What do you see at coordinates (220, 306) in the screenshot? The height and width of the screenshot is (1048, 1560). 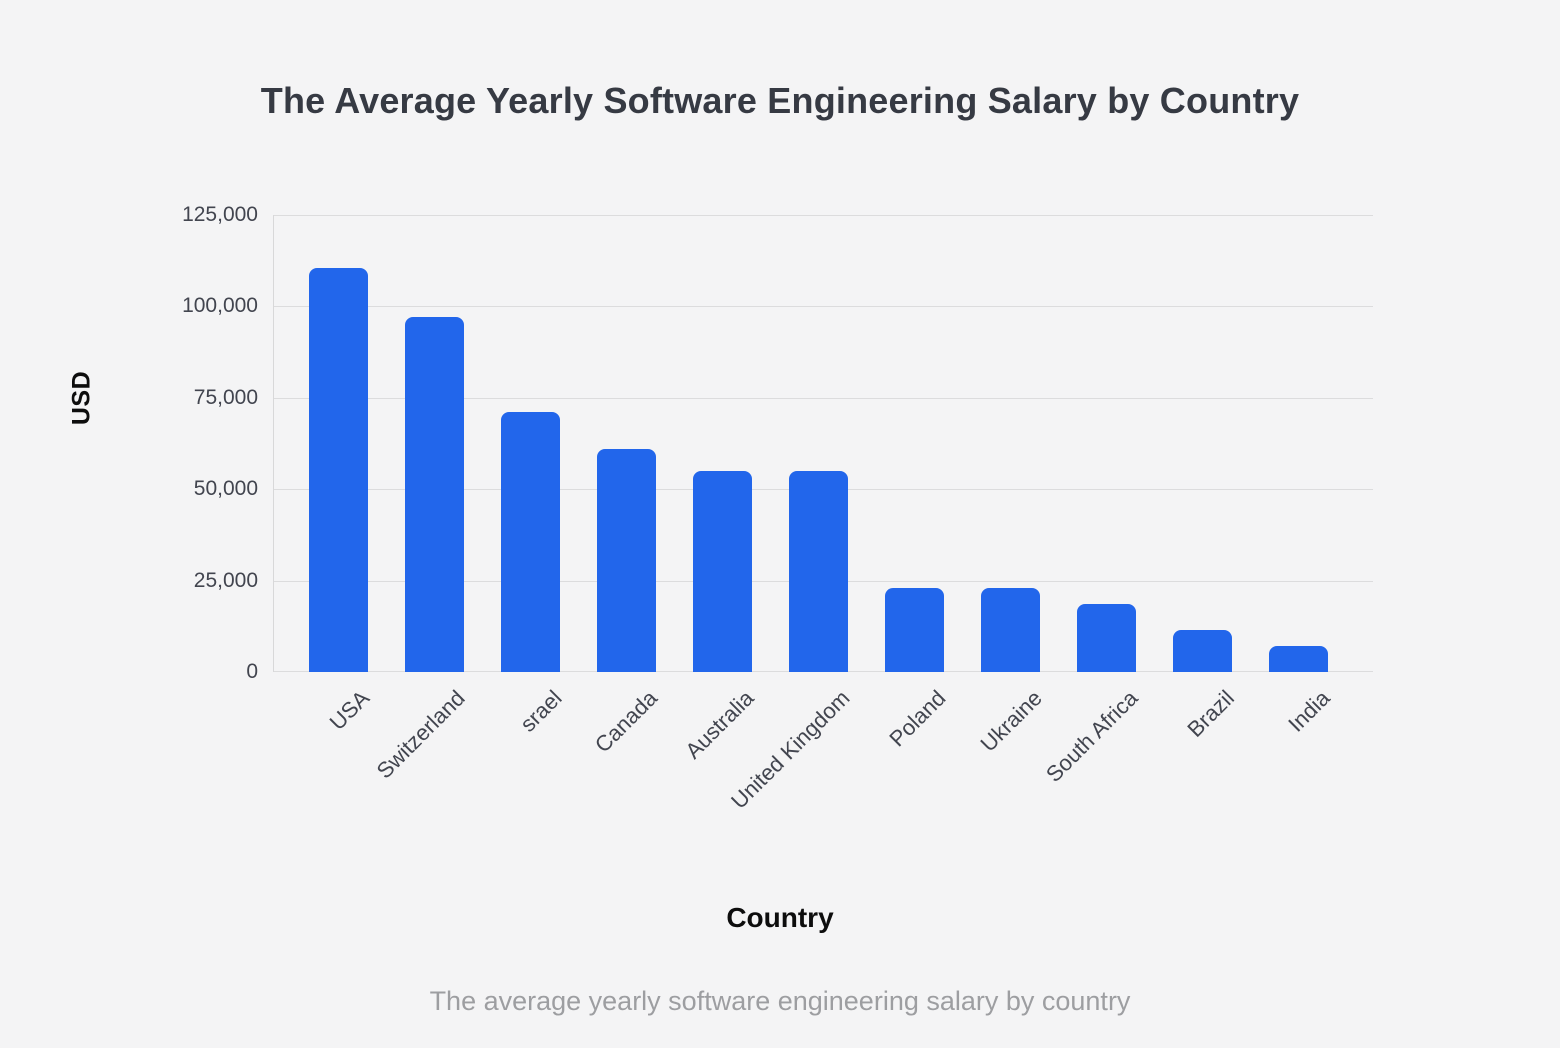 I see `y-tick-label: 100,000` at bounding box center [220, 306].